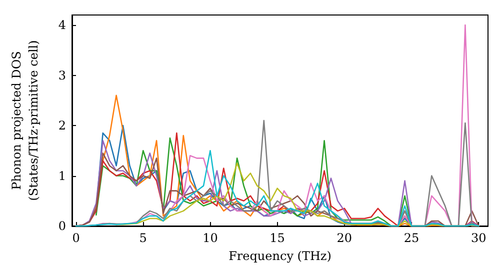  Describe the element at coordinates (62, 25) in the screenshot. I see `y-tick-label: 4` at that location.